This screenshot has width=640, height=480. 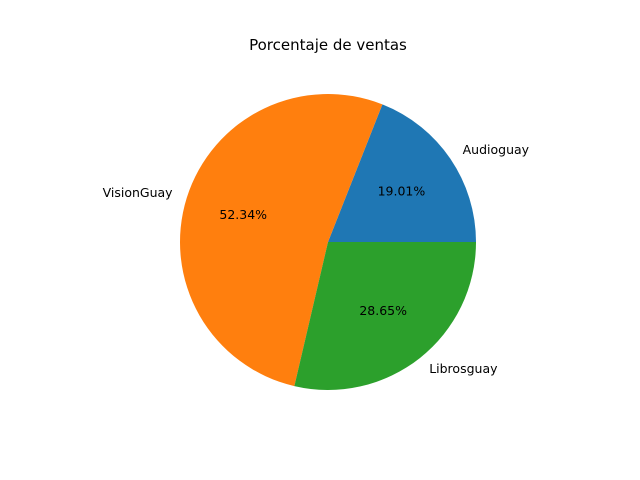 I want to click on pie-slice-librosguay, so click(x=385, y=316).